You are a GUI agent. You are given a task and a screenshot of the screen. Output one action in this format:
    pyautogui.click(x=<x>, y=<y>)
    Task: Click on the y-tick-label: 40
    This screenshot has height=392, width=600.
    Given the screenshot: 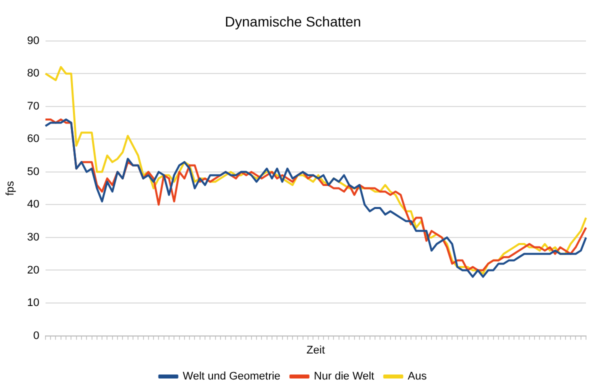 What is the action you would take?
    pyautogui.click(x=33, y=204)
    